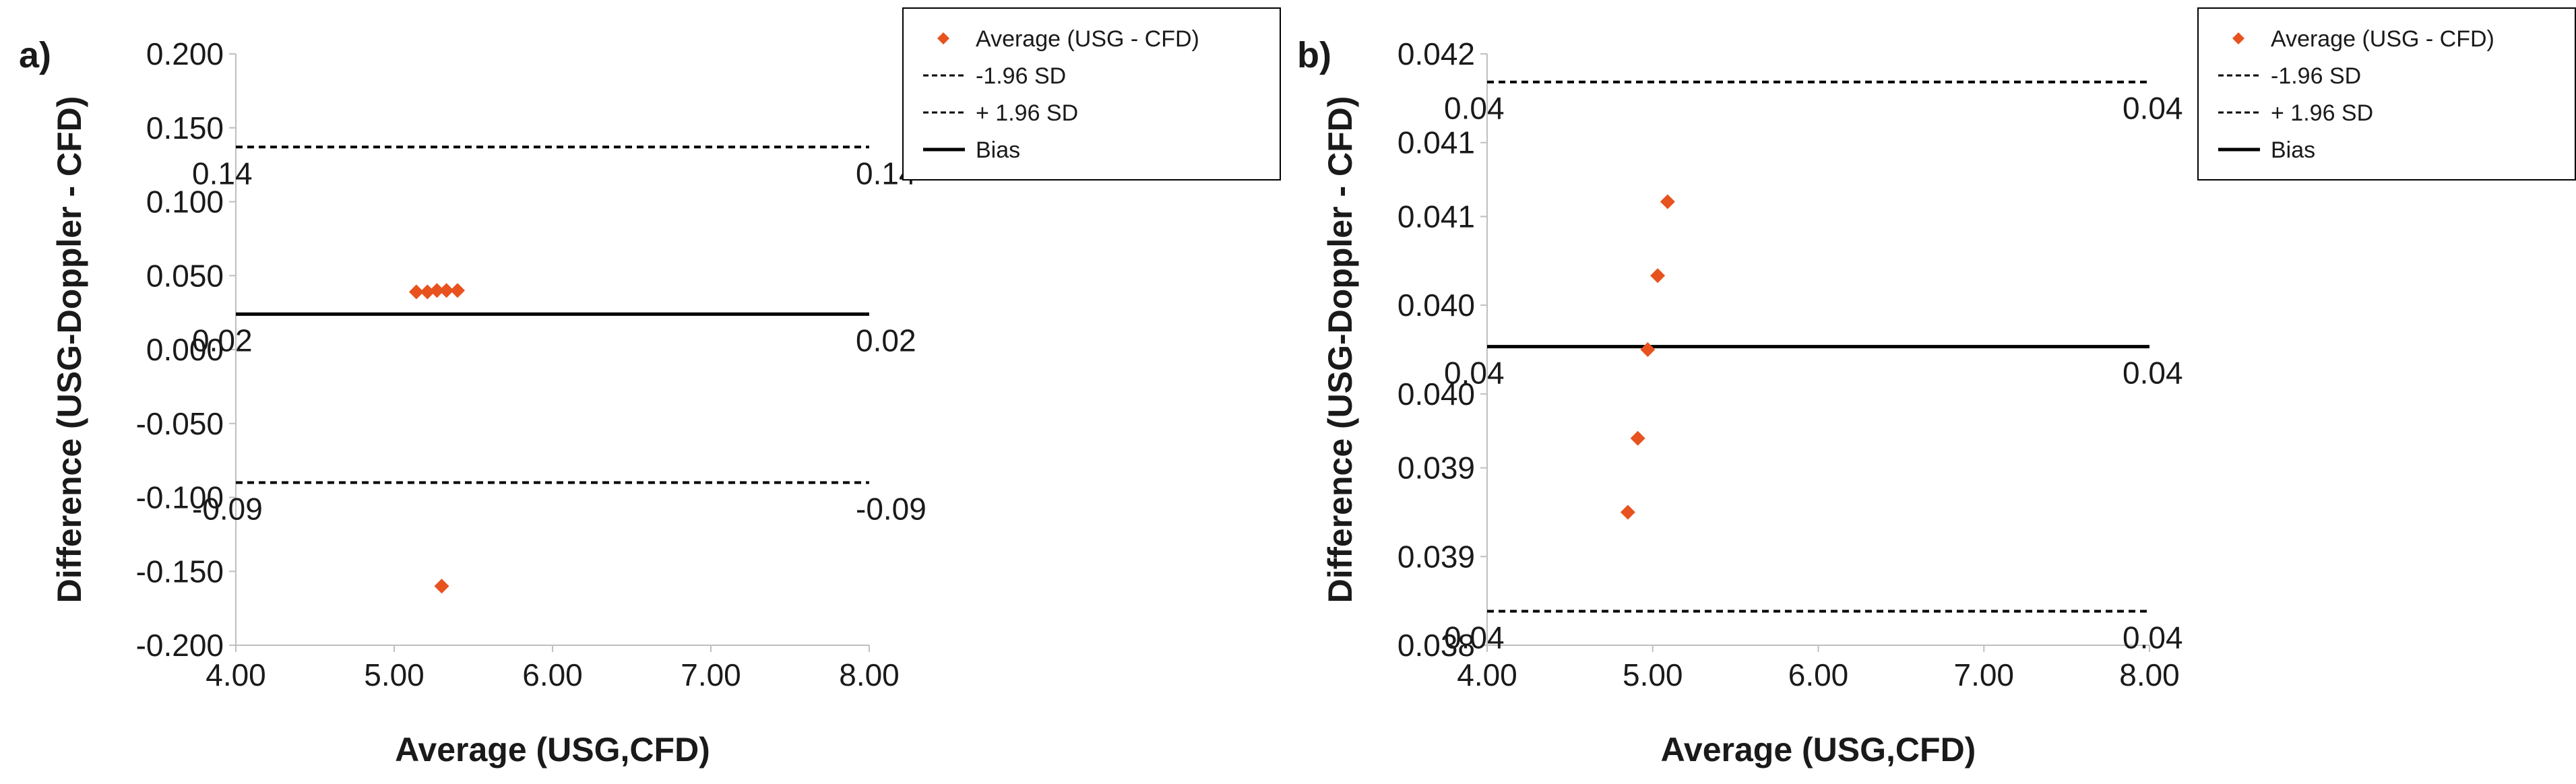 The width and height of the screenshot is (2576, 784). Describe the element at coordinates (185, 349) in the screenshot. I see `y-tick-label: 0.000` at that location.